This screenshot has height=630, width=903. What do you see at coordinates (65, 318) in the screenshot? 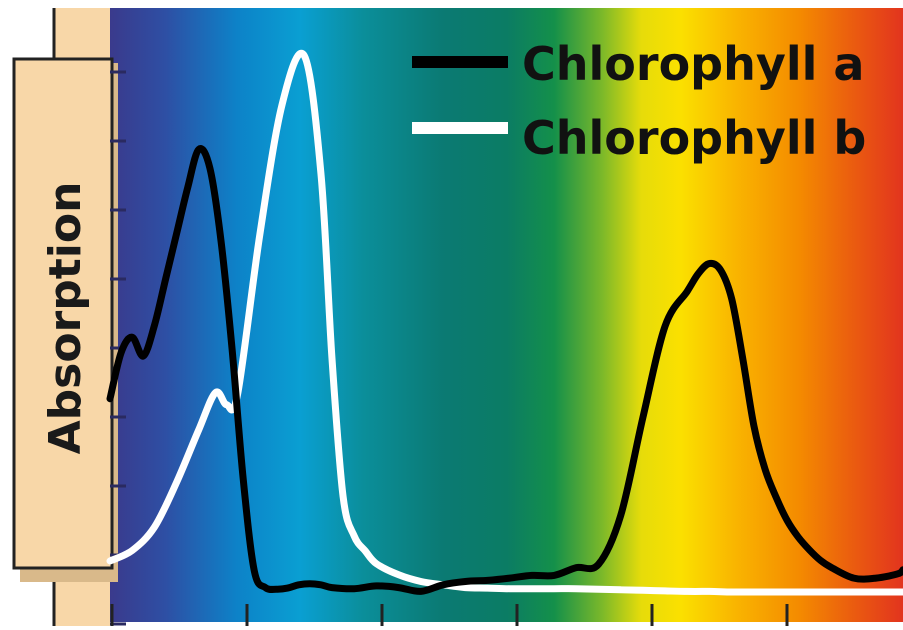
I see `y-axis-label: Absorption` at bounding box center [65, 318].